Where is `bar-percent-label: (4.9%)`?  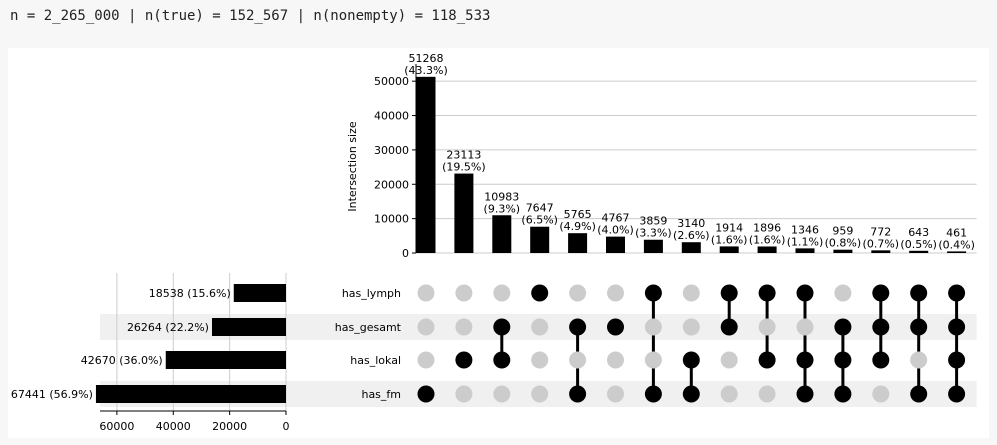 bar-percent-label: (4.9%) is located at coordinates (577, 226).